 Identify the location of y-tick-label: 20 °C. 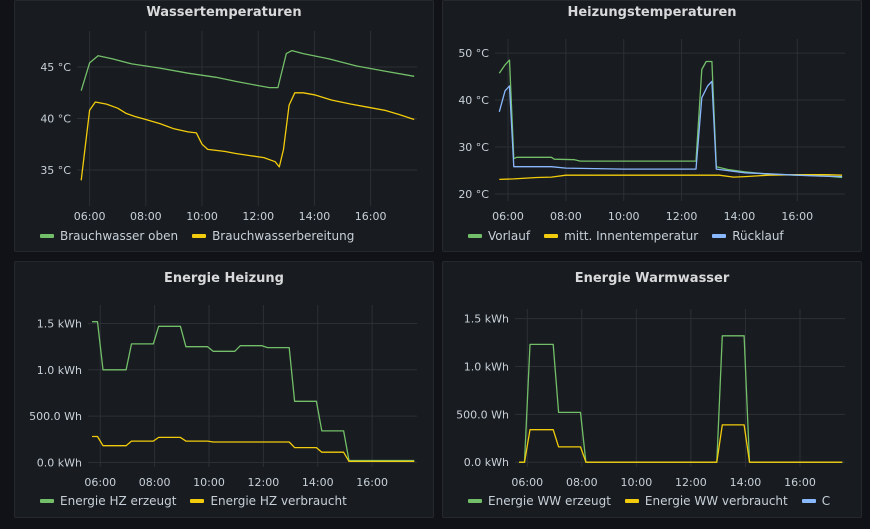
(473, 194).